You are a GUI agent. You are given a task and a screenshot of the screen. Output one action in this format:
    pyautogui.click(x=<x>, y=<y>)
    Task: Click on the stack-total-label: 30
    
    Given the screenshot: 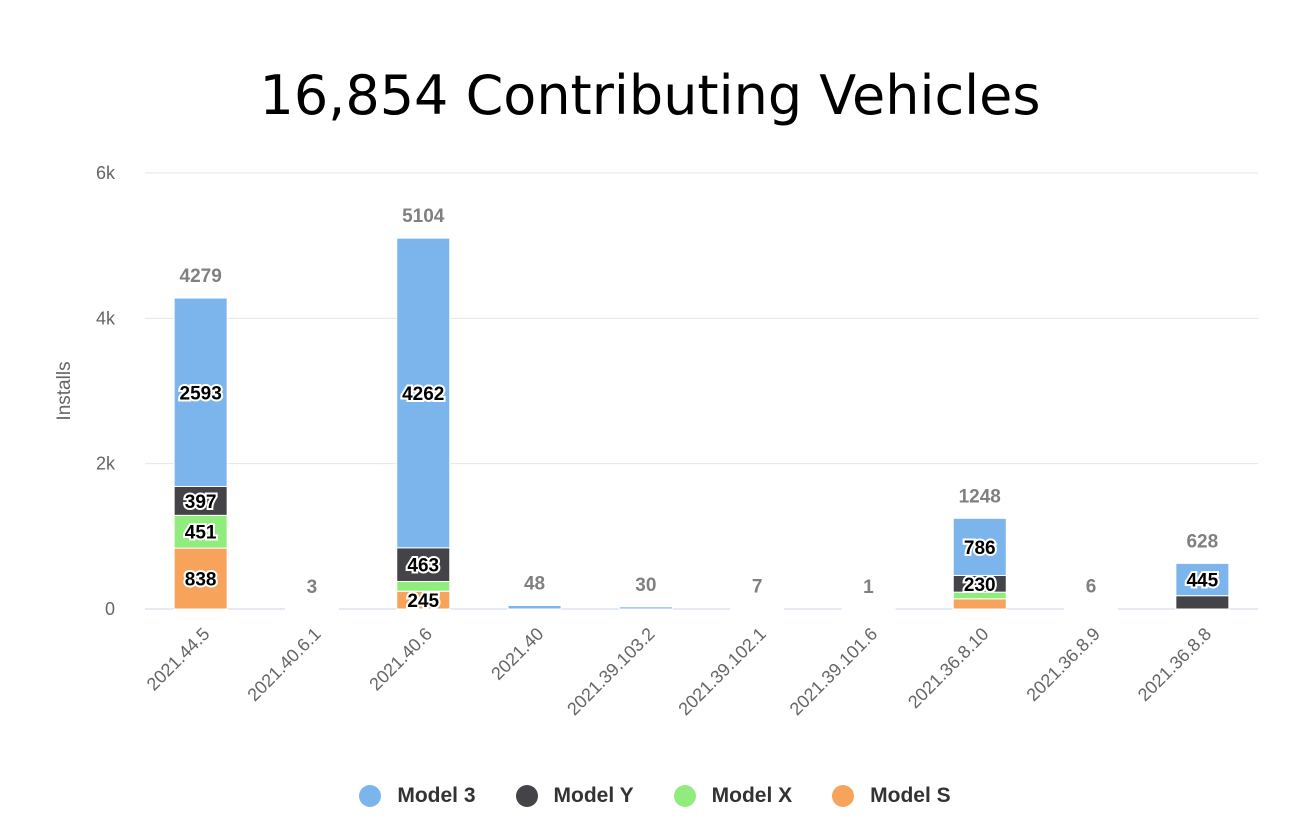 What is the action you would take?
    pyautogui.click(x=645, y=585)
    